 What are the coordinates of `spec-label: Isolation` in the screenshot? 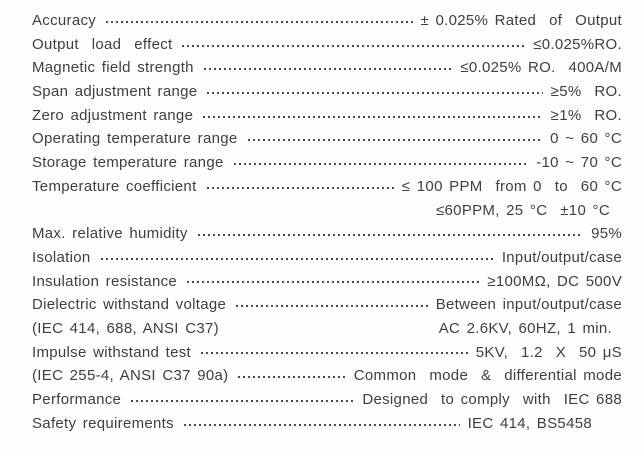 It's located at (61, 257).